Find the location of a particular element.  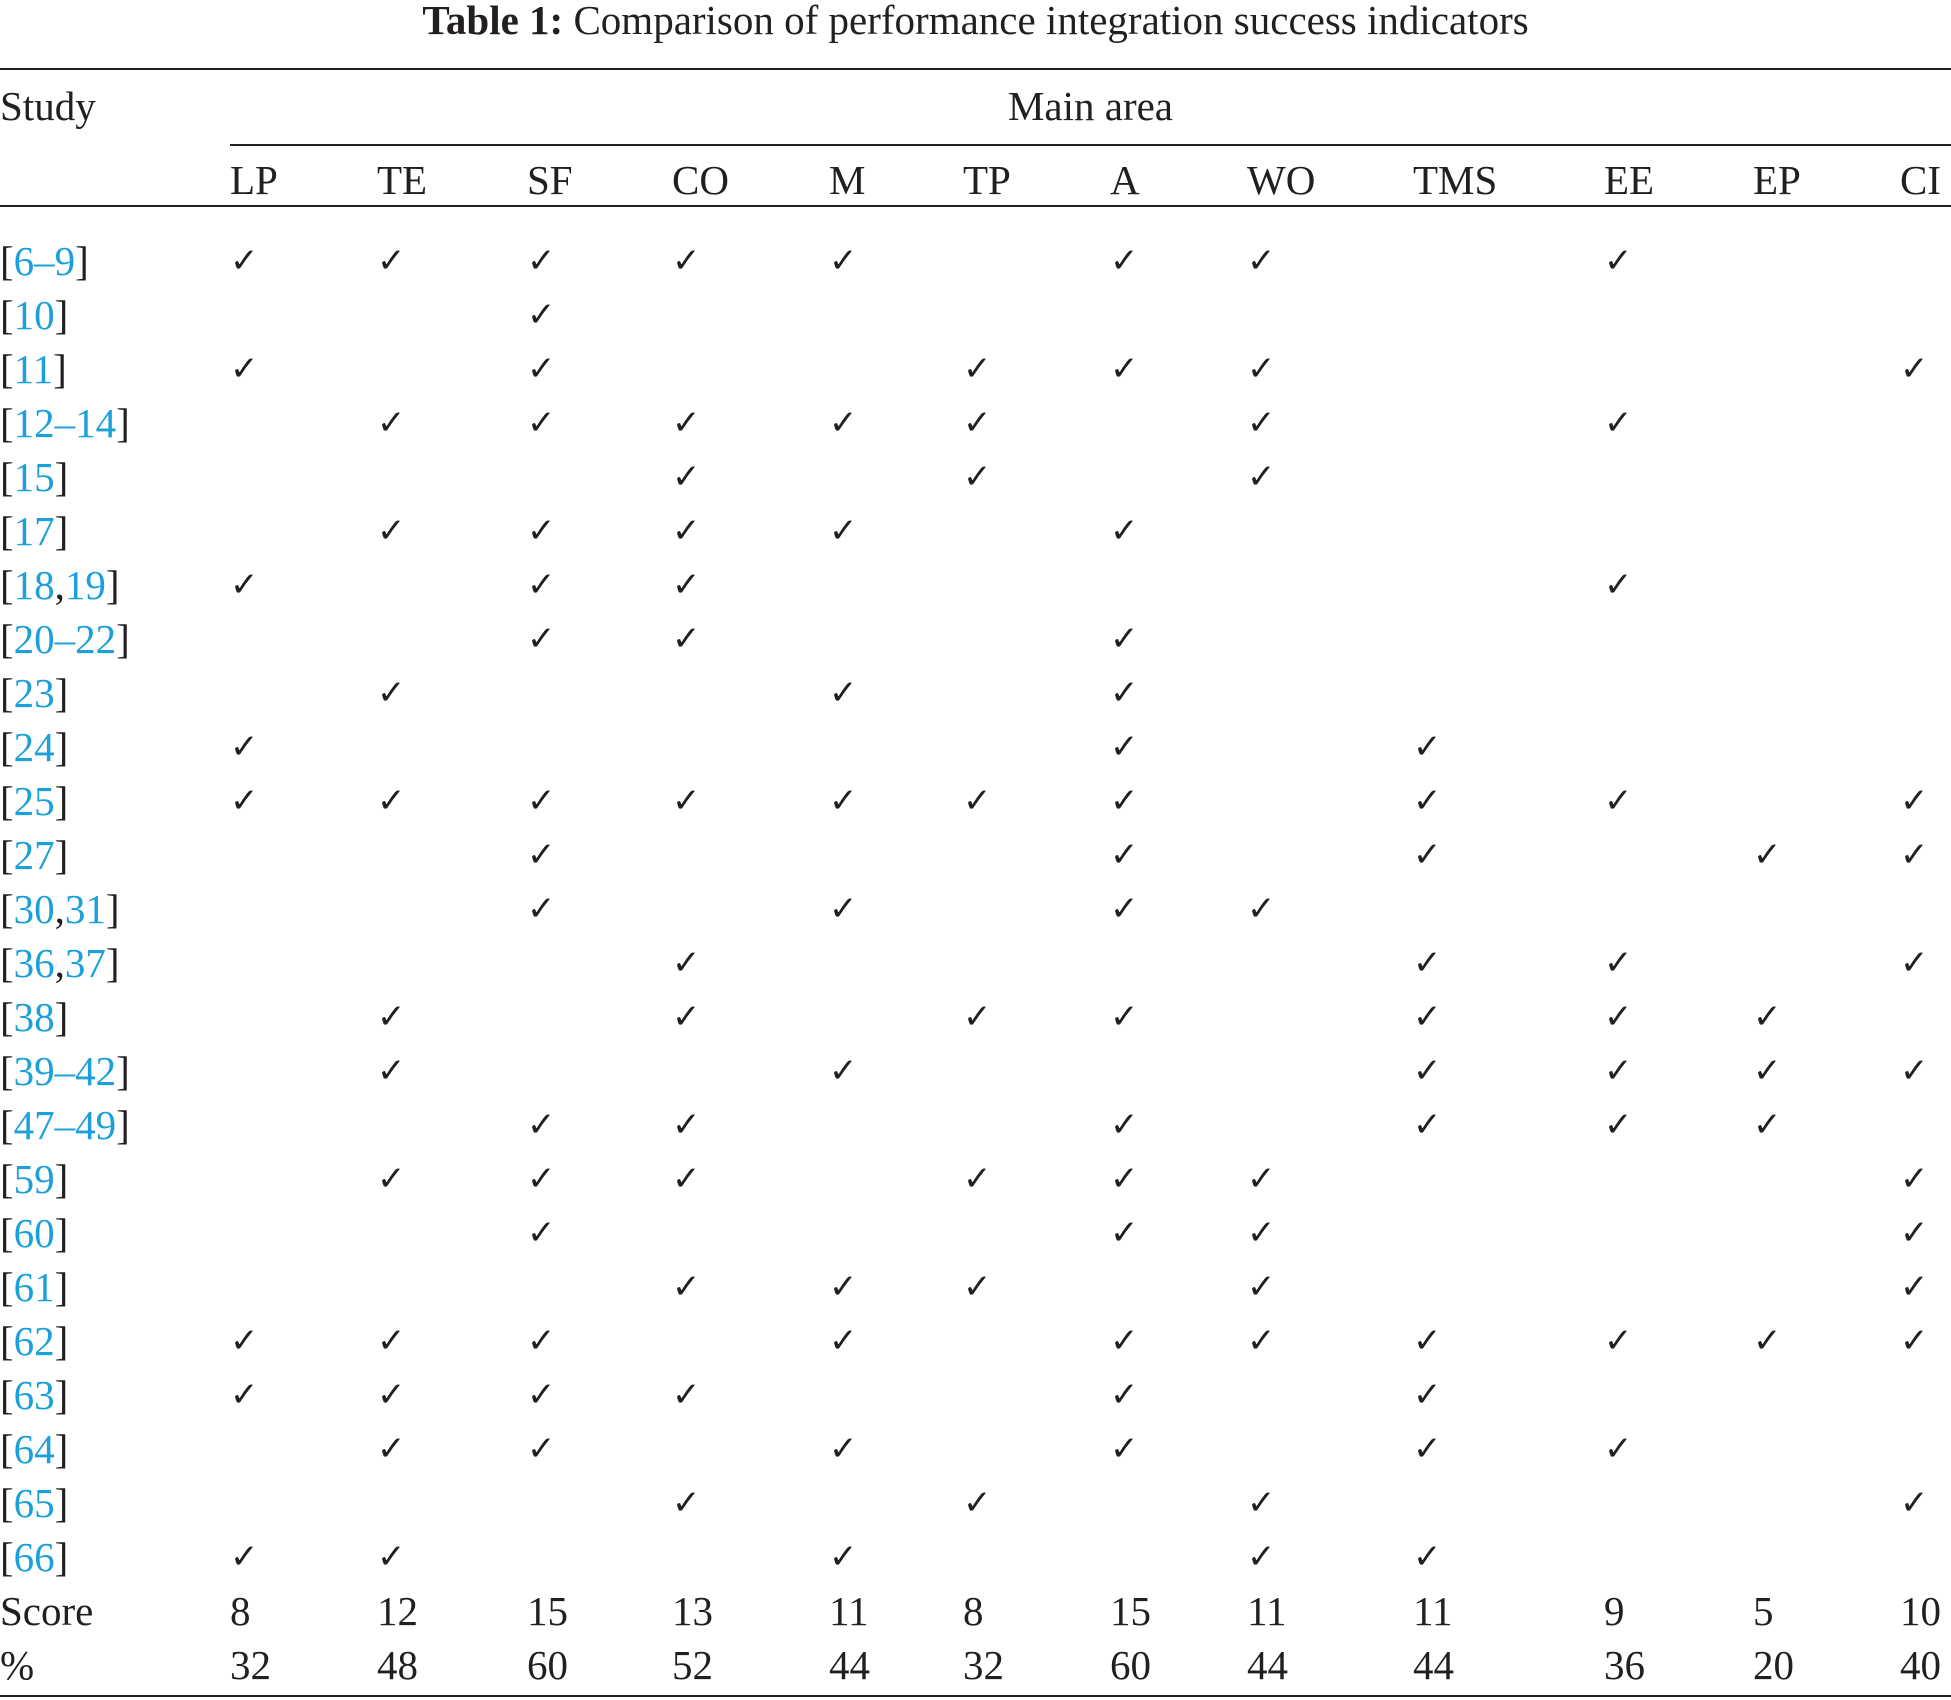

citation-link: 64 is located at coordinates (34, 1449).